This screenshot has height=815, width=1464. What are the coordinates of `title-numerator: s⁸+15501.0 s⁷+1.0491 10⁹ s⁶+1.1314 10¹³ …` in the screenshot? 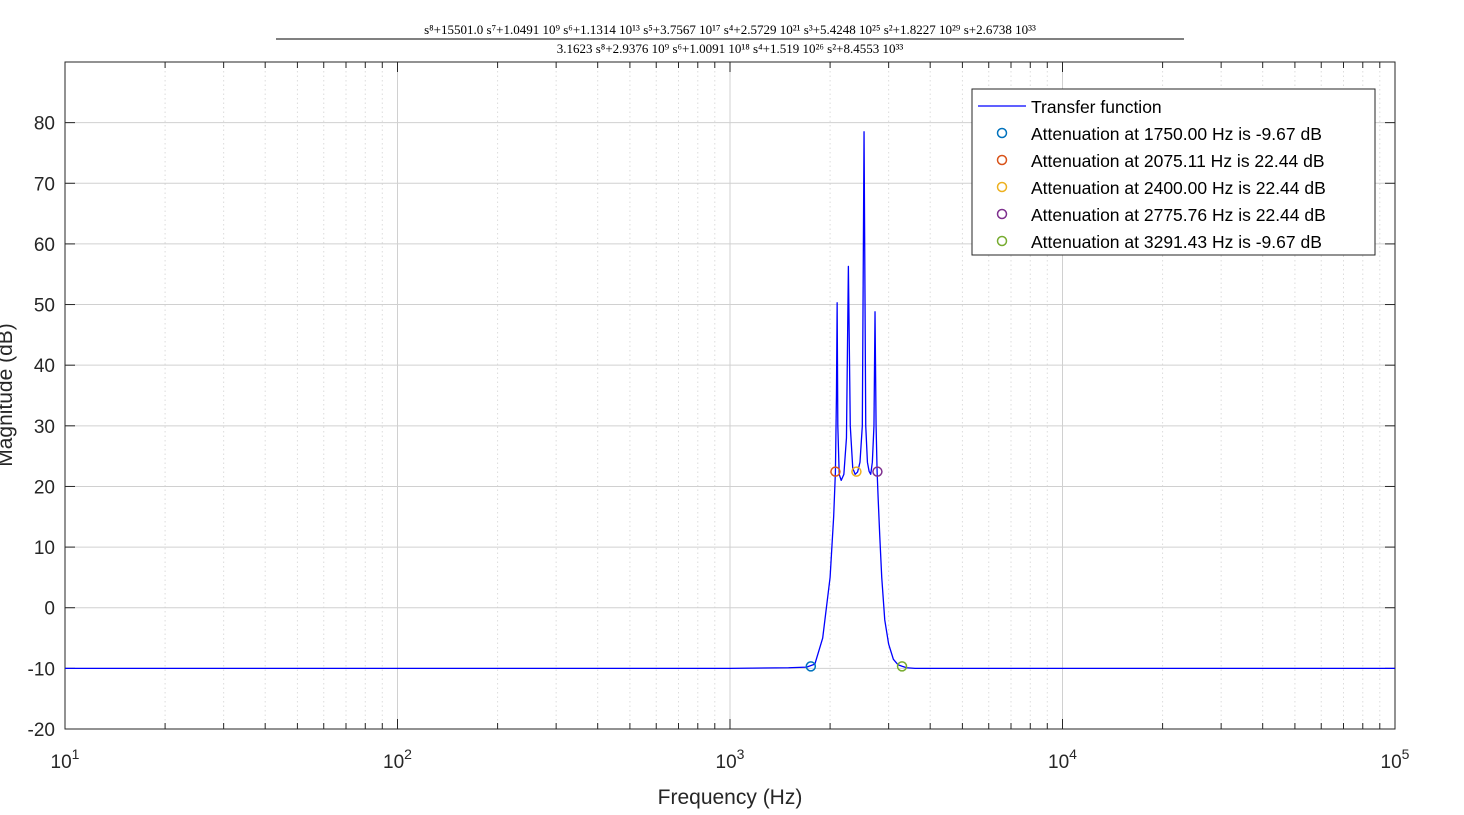 It's located at (730, 29).